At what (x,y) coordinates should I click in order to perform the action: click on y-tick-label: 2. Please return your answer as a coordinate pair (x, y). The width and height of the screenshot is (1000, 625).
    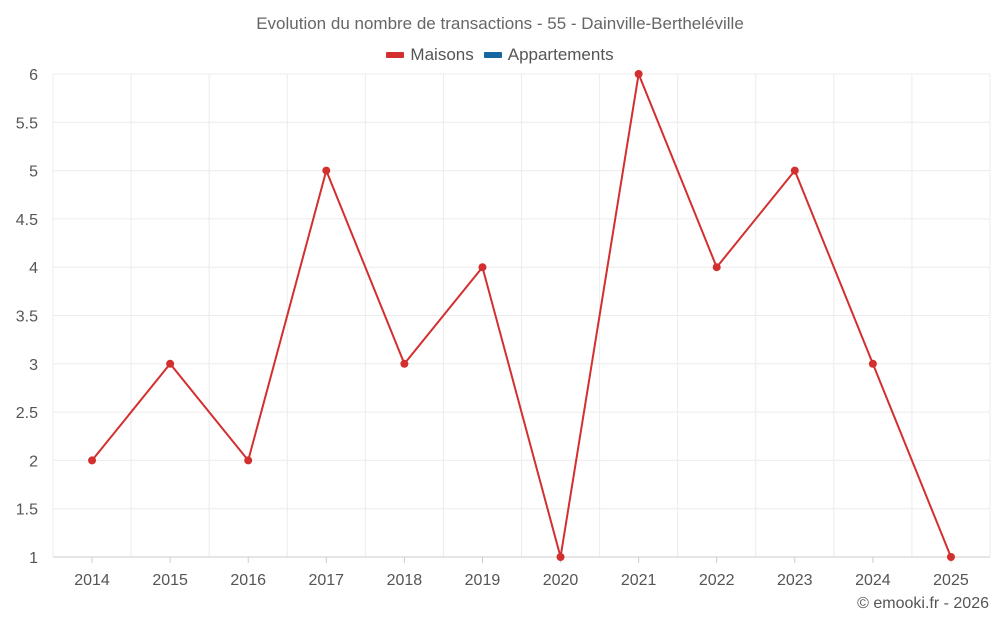
    Looking at the image, I should click on (33, 461).